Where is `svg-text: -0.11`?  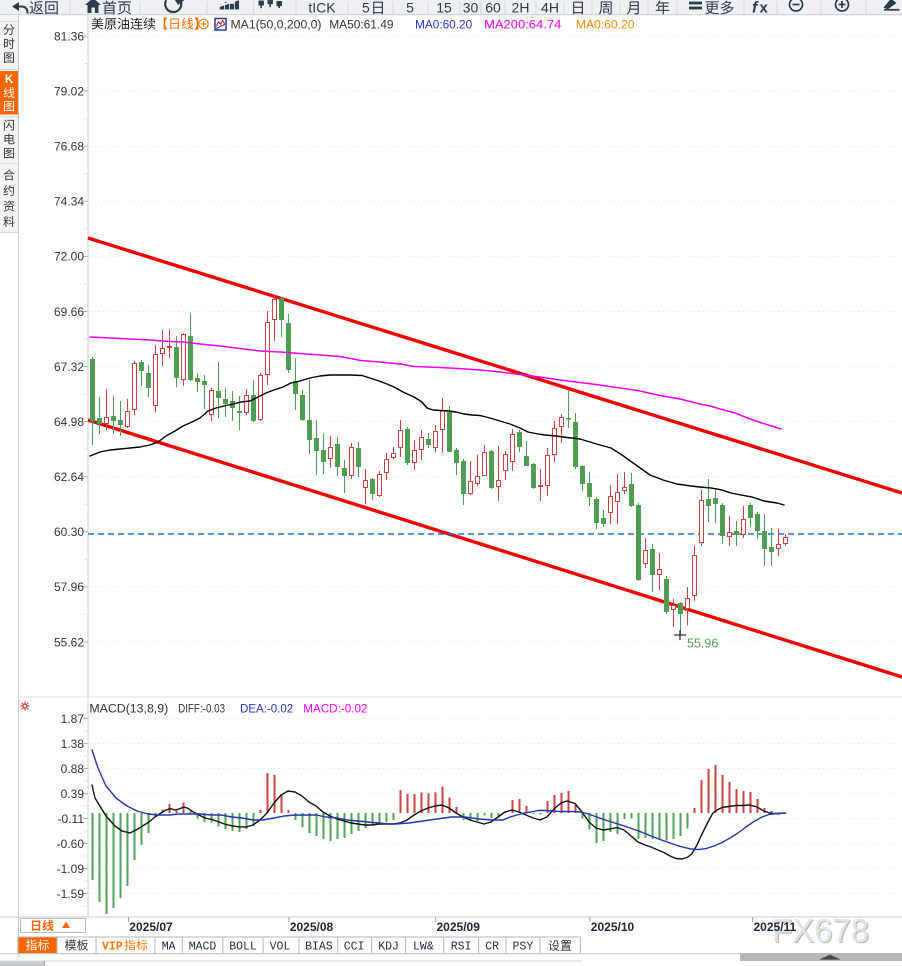
svg-text: -0.11 is located at coordinates (71, 819).